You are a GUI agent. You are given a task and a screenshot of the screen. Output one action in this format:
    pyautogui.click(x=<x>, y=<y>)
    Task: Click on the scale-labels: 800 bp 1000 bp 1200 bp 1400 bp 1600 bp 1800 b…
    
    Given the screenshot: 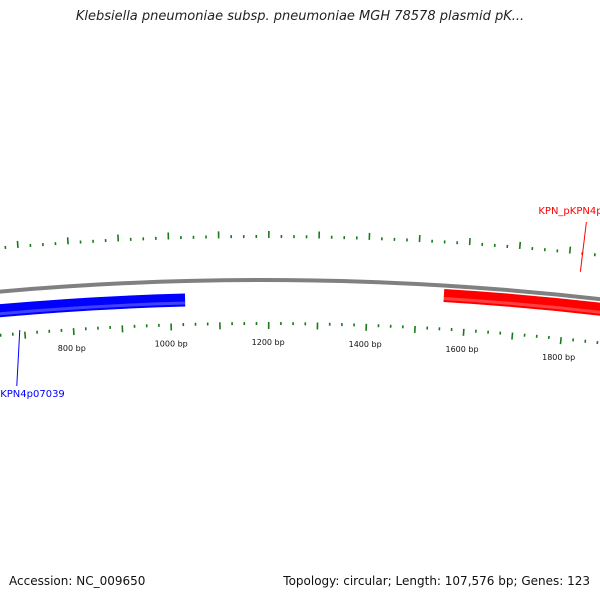 What is the action you would take?
    pyautogui.click(x=316, y=350)
    